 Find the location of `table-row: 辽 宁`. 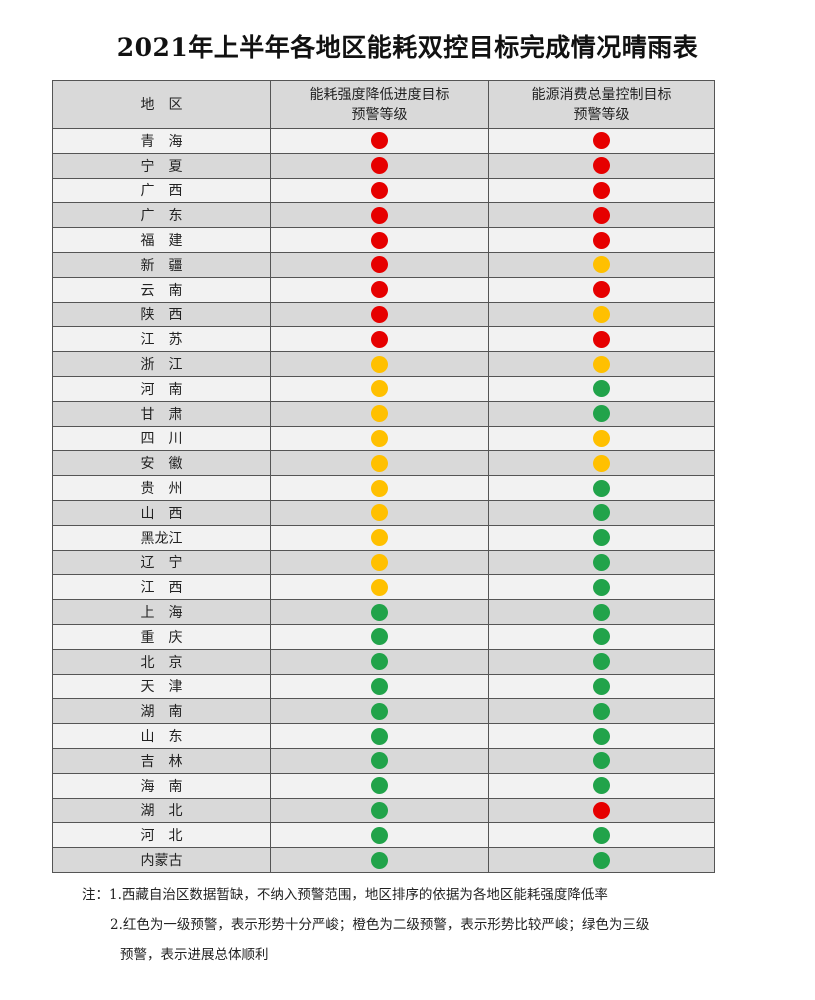

table-row: 辽 宁 is located at coordinates (383, 562).